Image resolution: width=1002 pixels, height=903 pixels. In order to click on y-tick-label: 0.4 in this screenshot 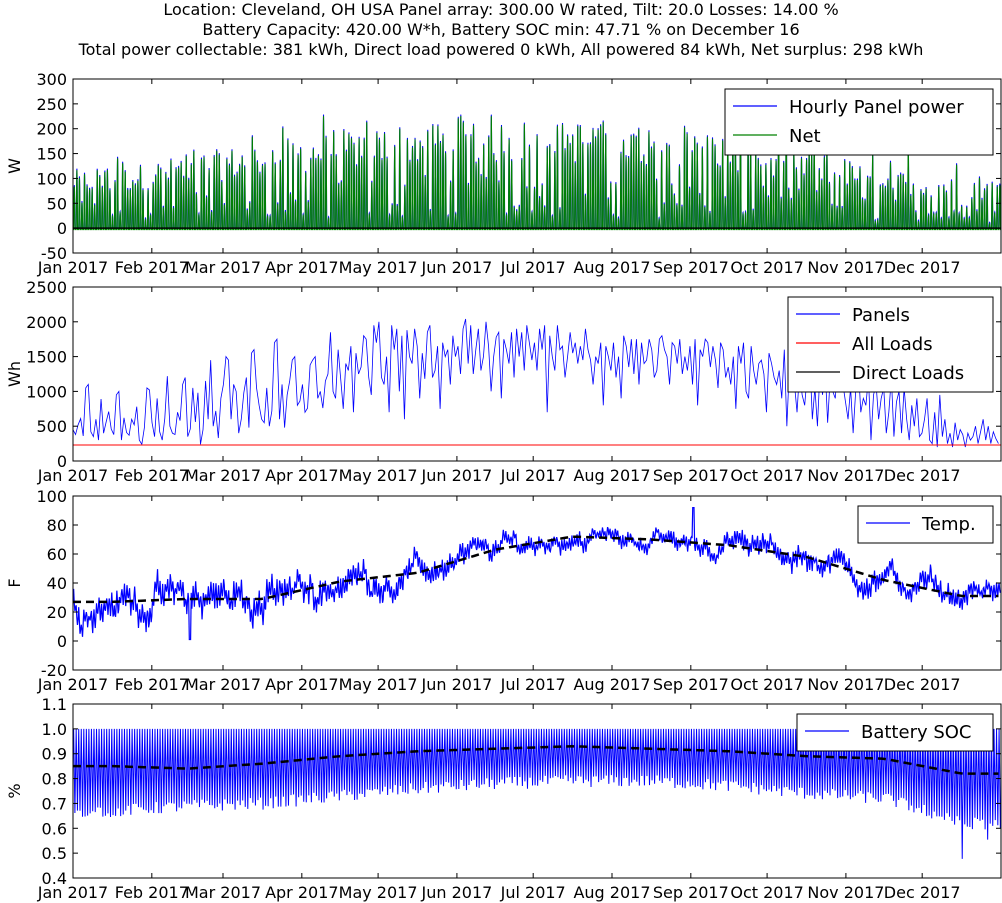, I will do `click(54, 878)`.